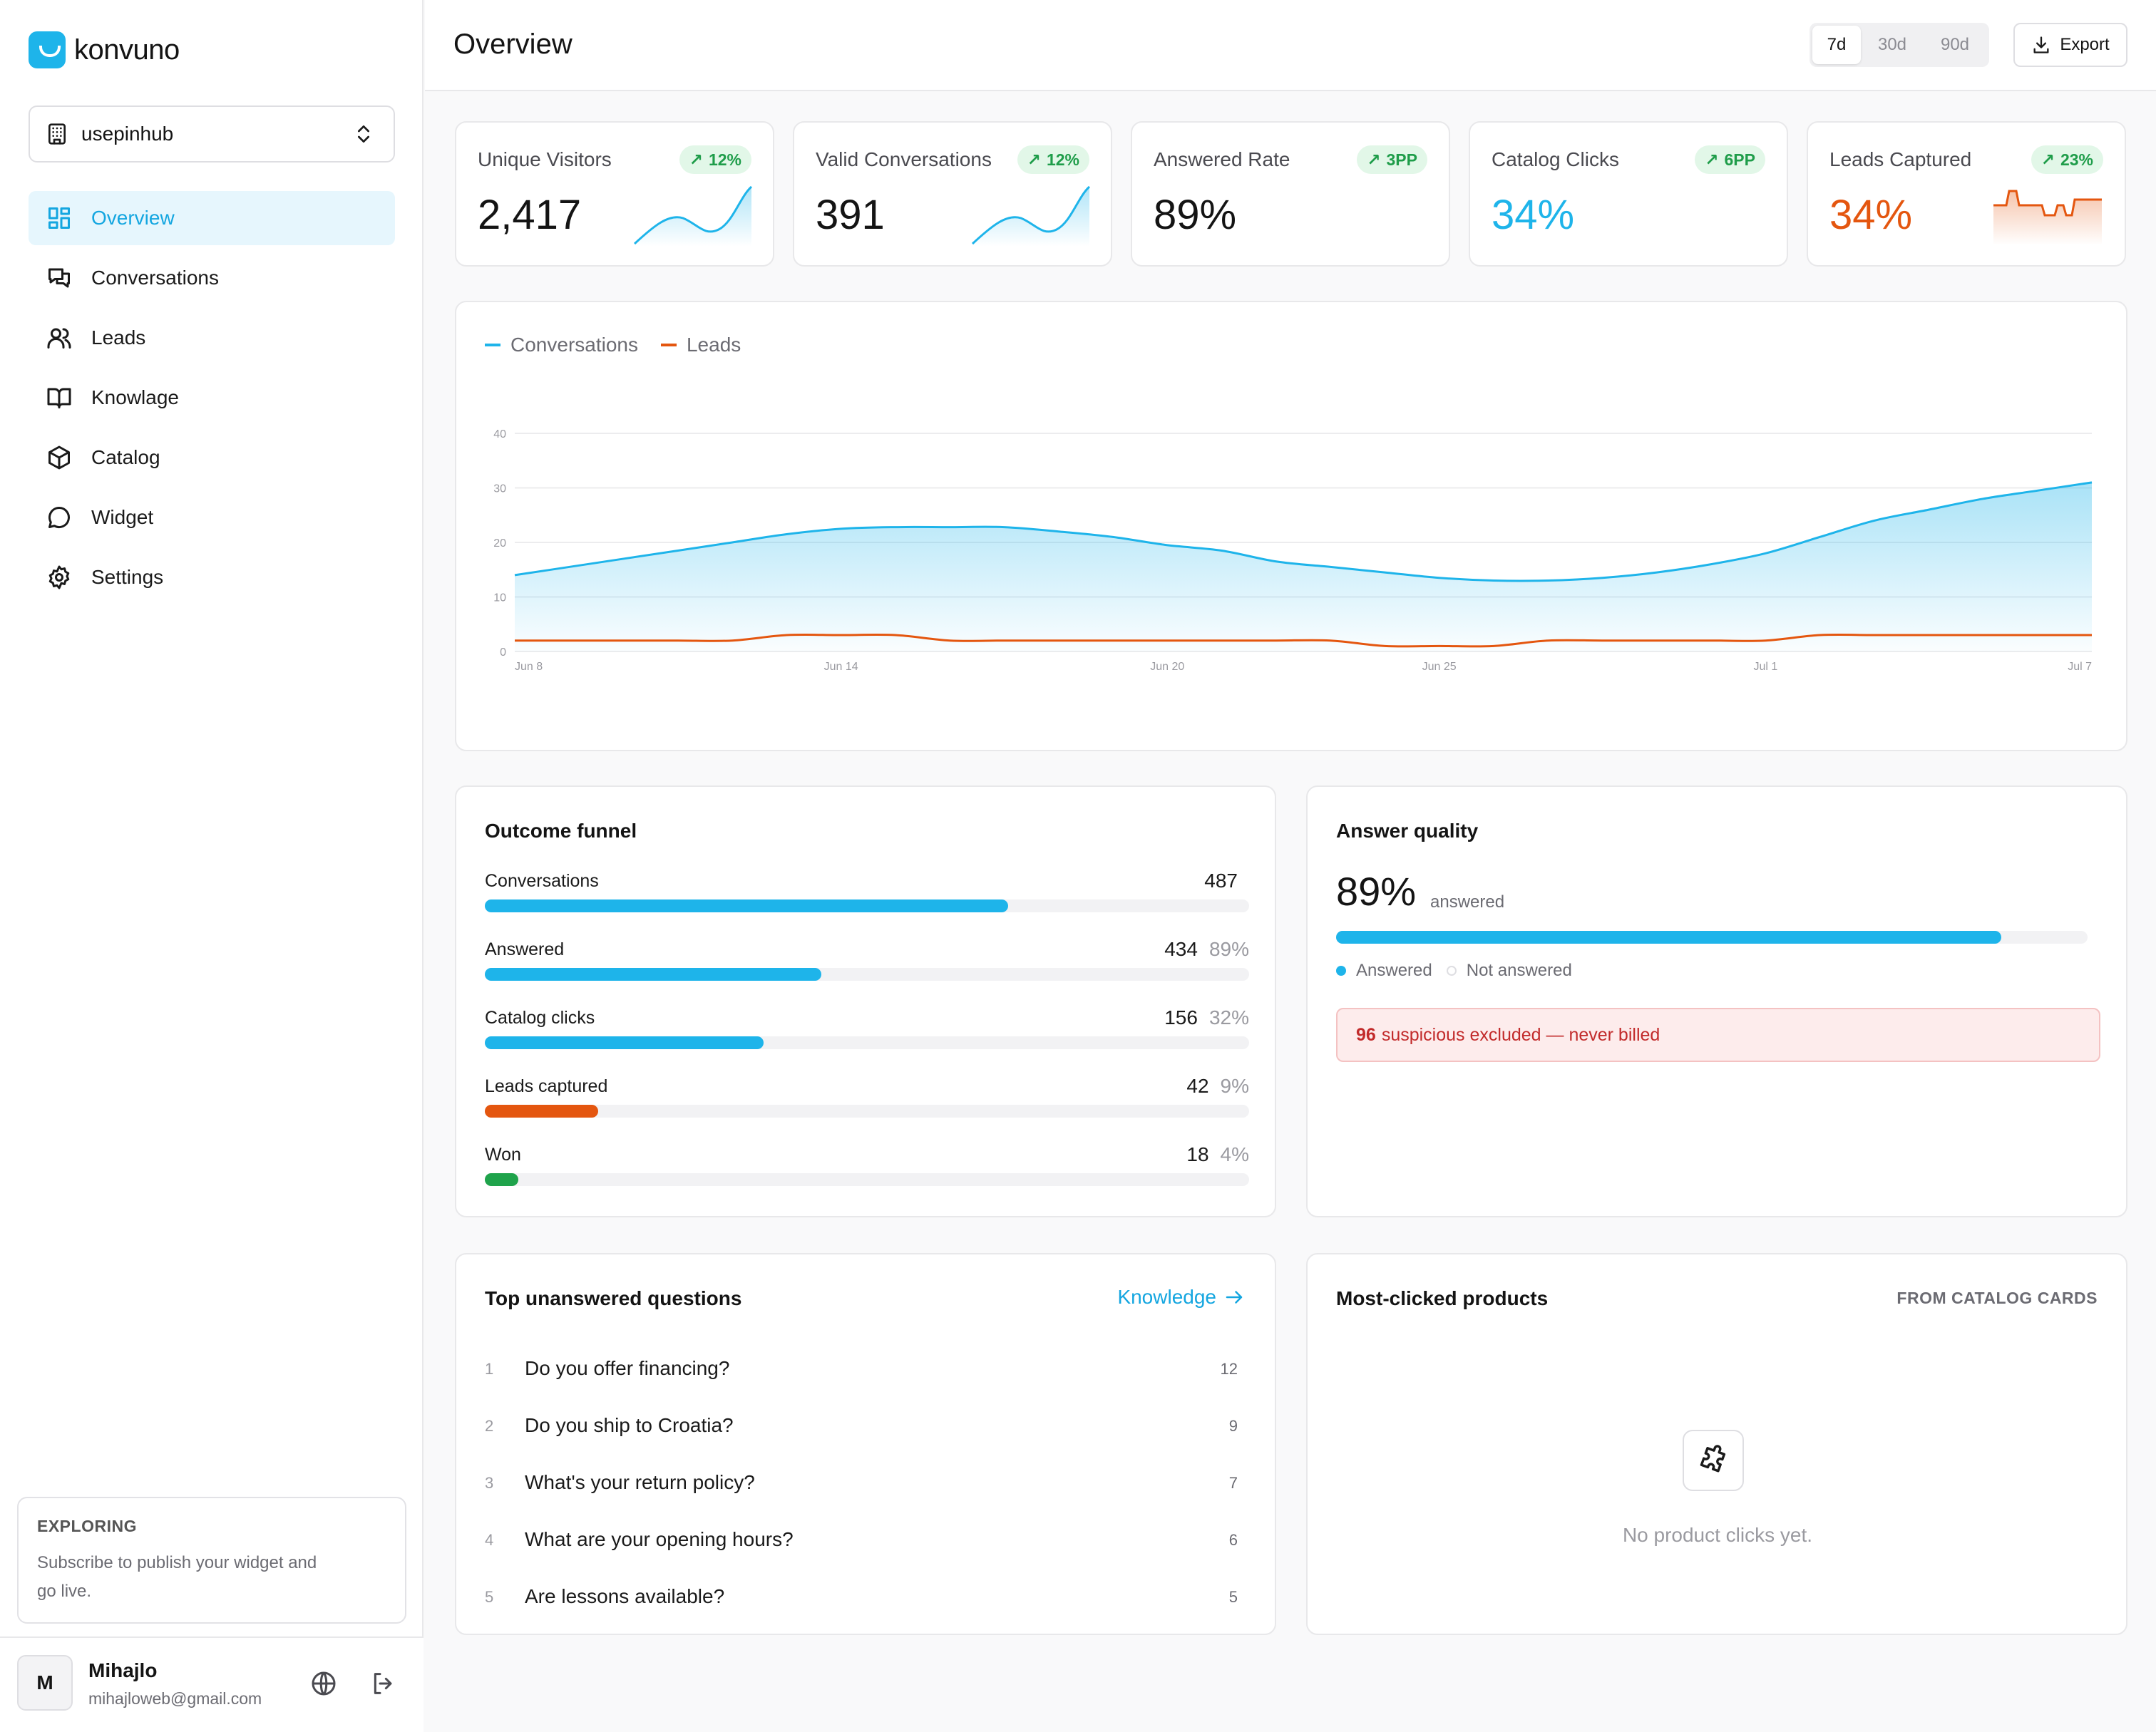 The width and height of the screenshot is (2156, 1732). Describe the element at coordinates (1997, 1298) in the screenshot. I see `products-subtitle: FROM CATALOG CARDS` at that location.